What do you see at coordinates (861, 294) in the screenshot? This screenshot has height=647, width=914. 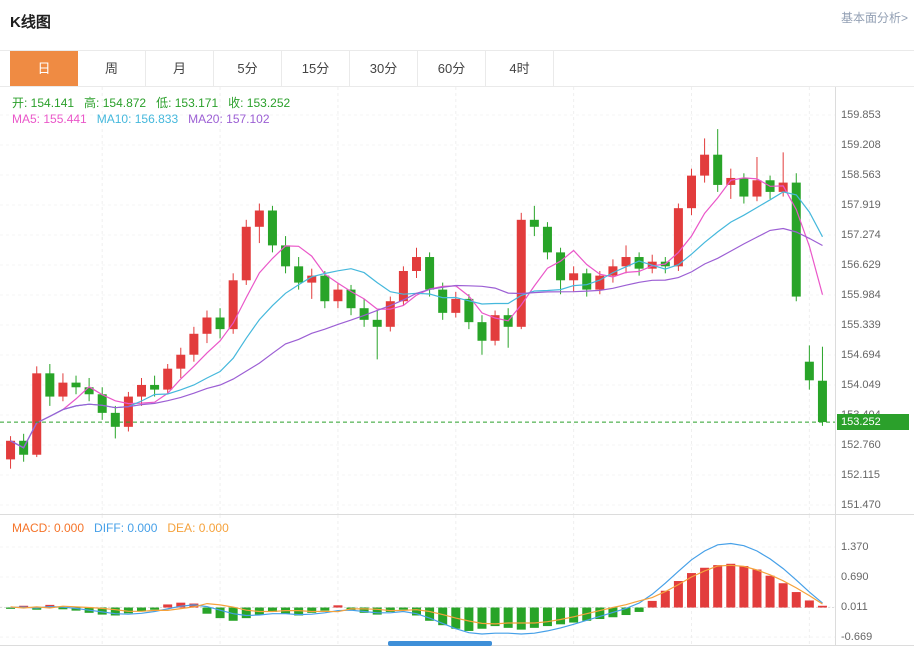 I see `price-axis-label: 155.984` at bounding box center [861, 294].